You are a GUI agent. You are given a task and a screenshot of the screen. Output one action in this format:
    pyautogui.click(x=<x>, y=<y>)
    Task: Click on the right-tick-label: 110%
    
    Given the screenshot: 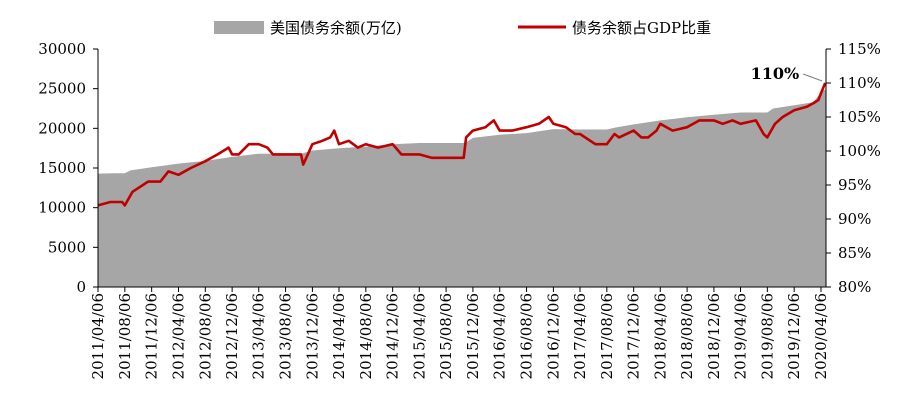 What is the action you would take?
    pyautogui.click(x=859, y=83)
    